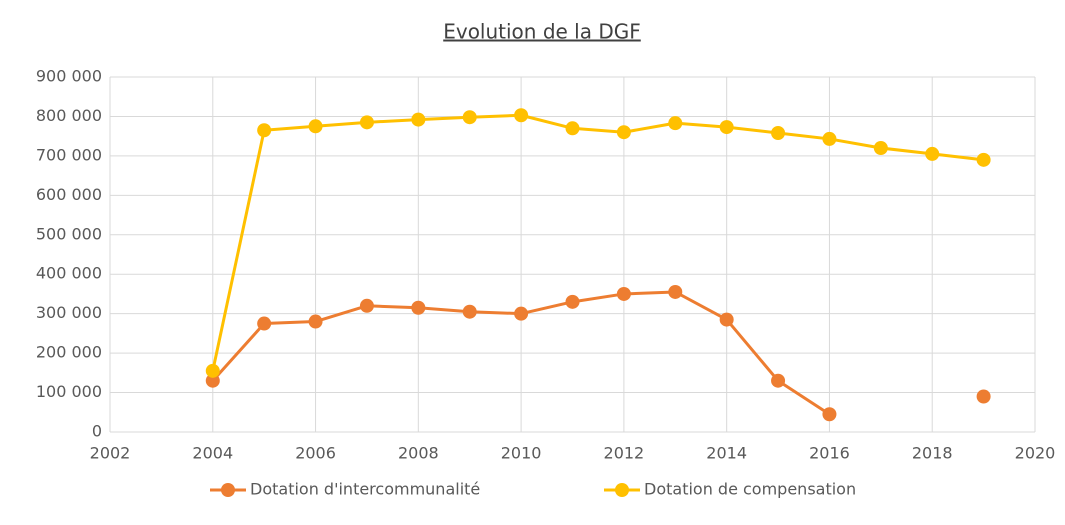  What do you see at coordinates (110, 453) in the screenshot?
I see `x-tick-label: 2002` at bounding box center [110, 453].